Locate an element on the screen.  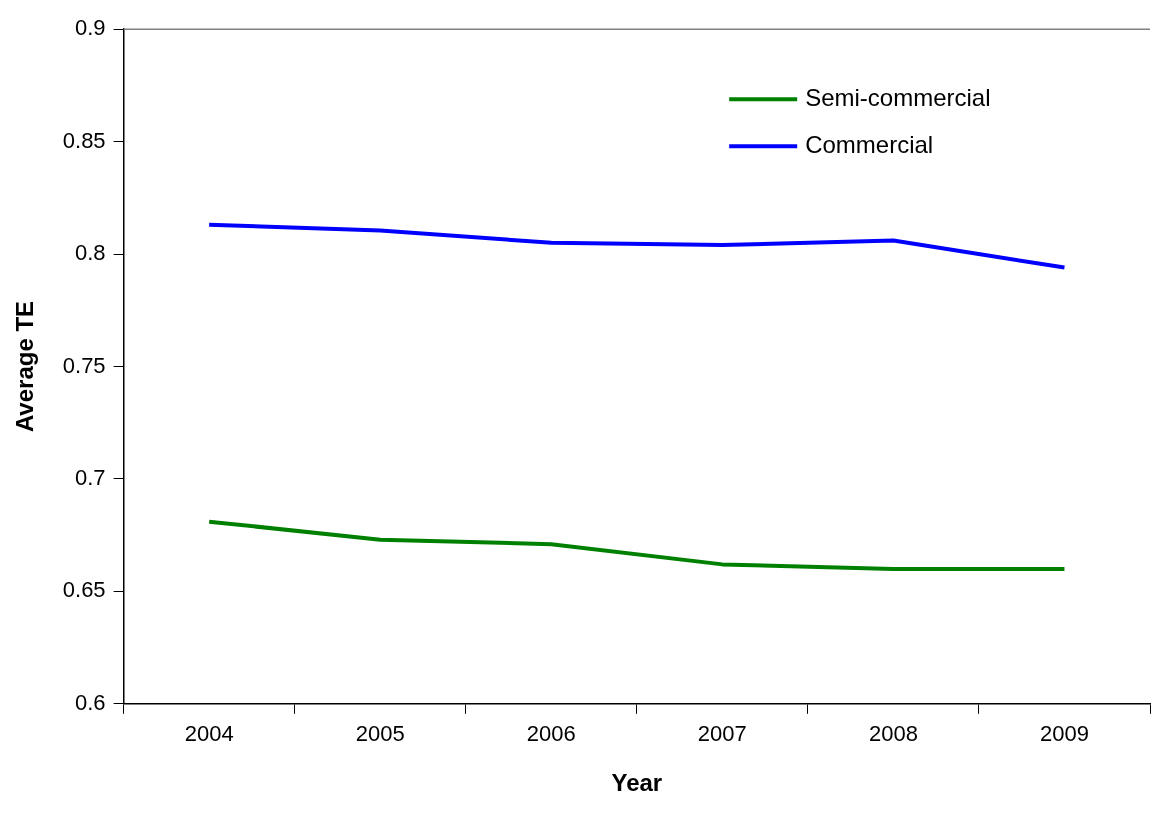
y-axis-title: Average TE is located at coordinates (25, 366).